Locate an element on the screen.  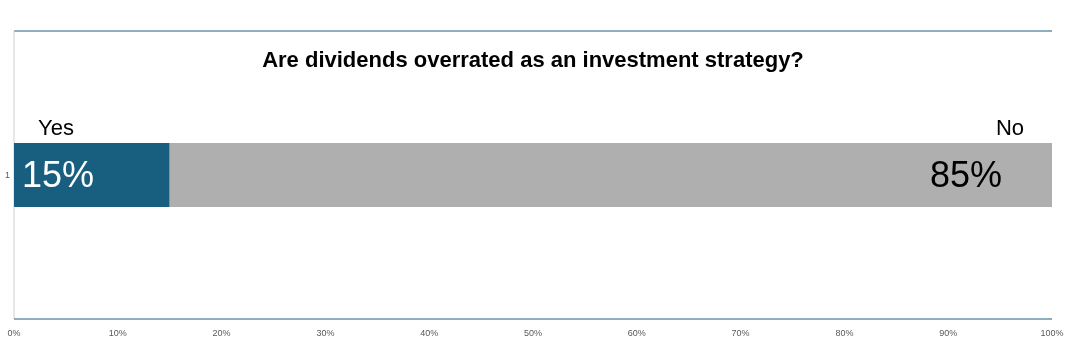
y-tick-label: 1 is located at coordinates (7, 175).